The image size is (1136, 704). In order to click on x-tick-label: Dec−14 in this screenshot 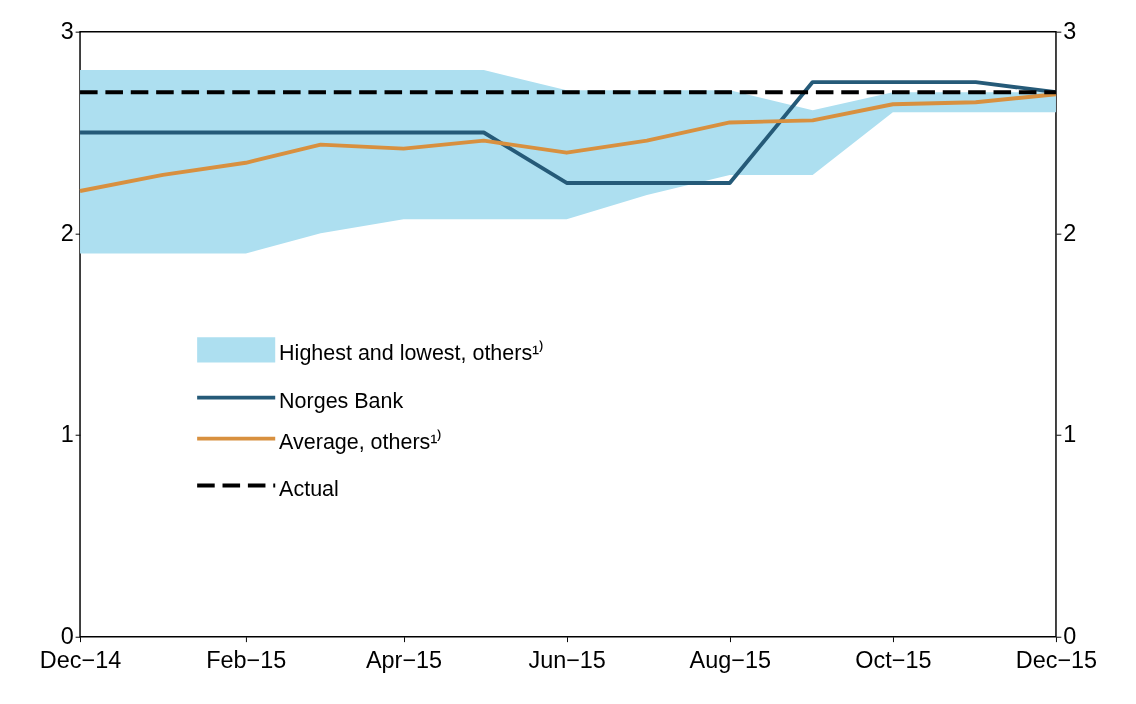, I will do `click(80, 660)`.